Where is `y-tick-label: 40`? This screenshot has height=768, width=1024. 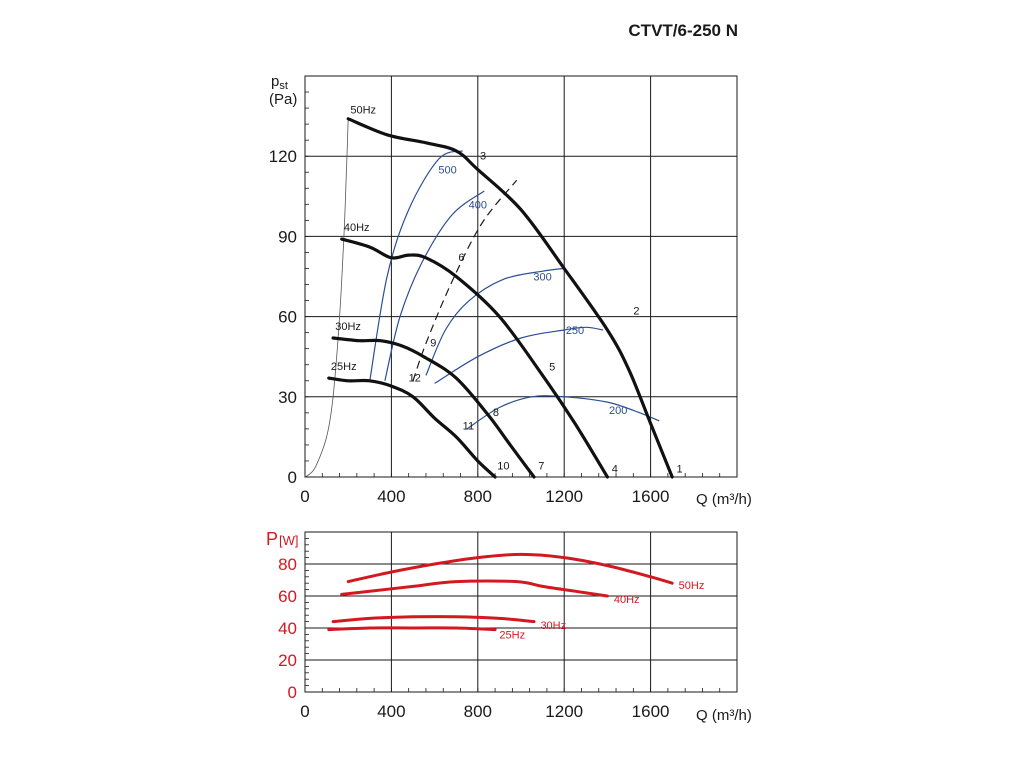 y-tick-label: 40 is located at coordinates (287, 628).